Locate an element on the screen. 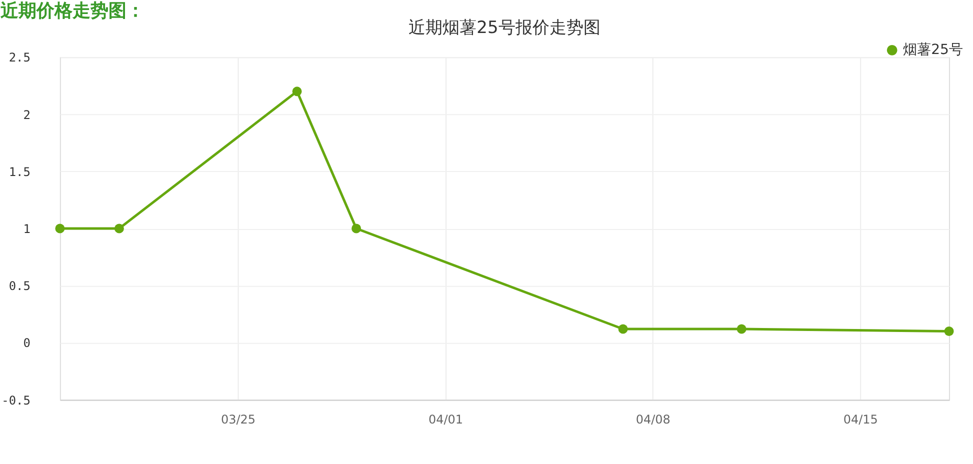  x-tick-label: 04/08 is located at coordinates (653, 419).